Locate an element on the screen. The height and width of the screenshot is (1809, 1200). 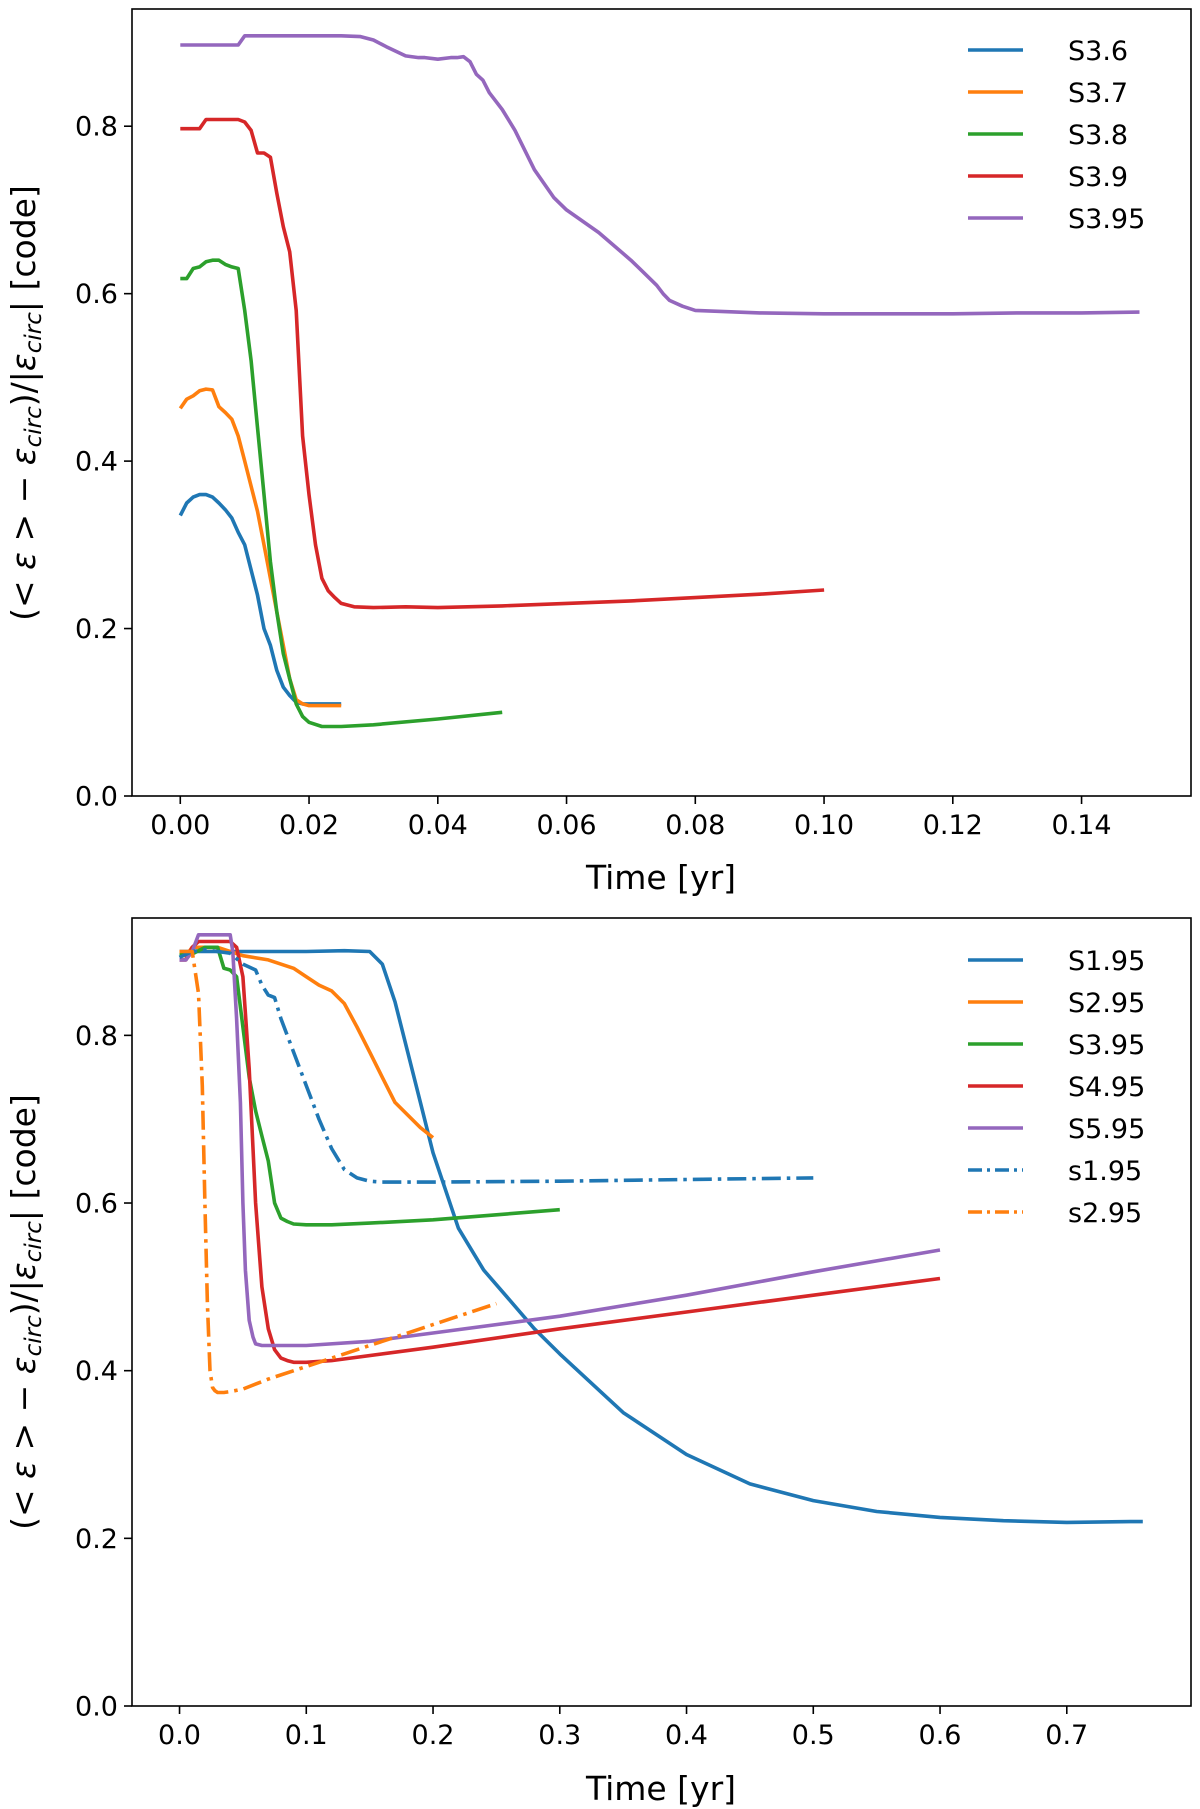
bottom-chart-legend: S1.95 S2.95 S3.95 S4.95 S5.95 s1.95 s2.95 is located at coordinates (1056, 1087).